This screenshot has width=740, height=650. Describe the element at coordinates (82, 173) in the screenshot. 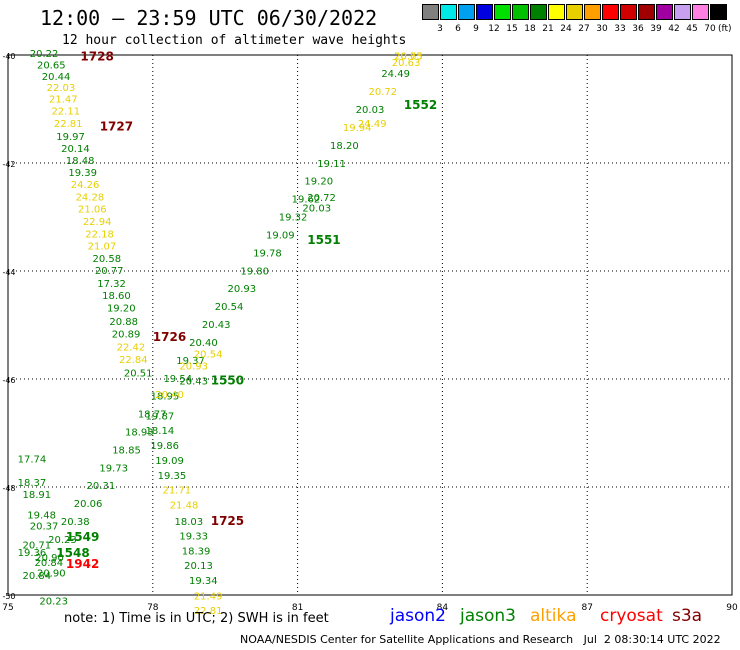

I see `wave-height-point: 19.39` at that location.